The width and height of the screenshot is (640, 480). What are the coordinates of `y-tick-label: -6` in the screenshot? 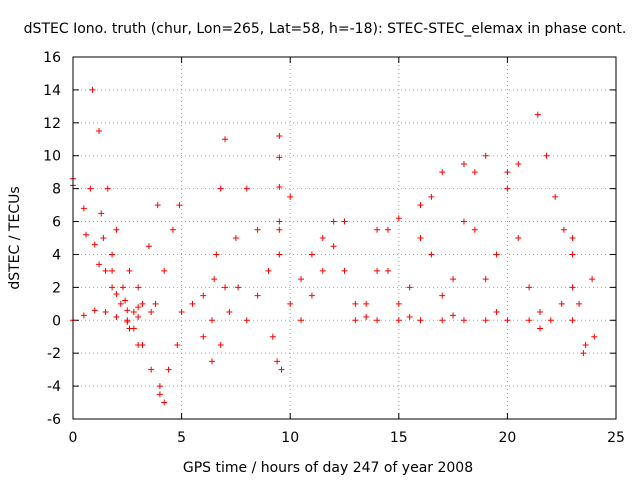 It's located at (54, 420).